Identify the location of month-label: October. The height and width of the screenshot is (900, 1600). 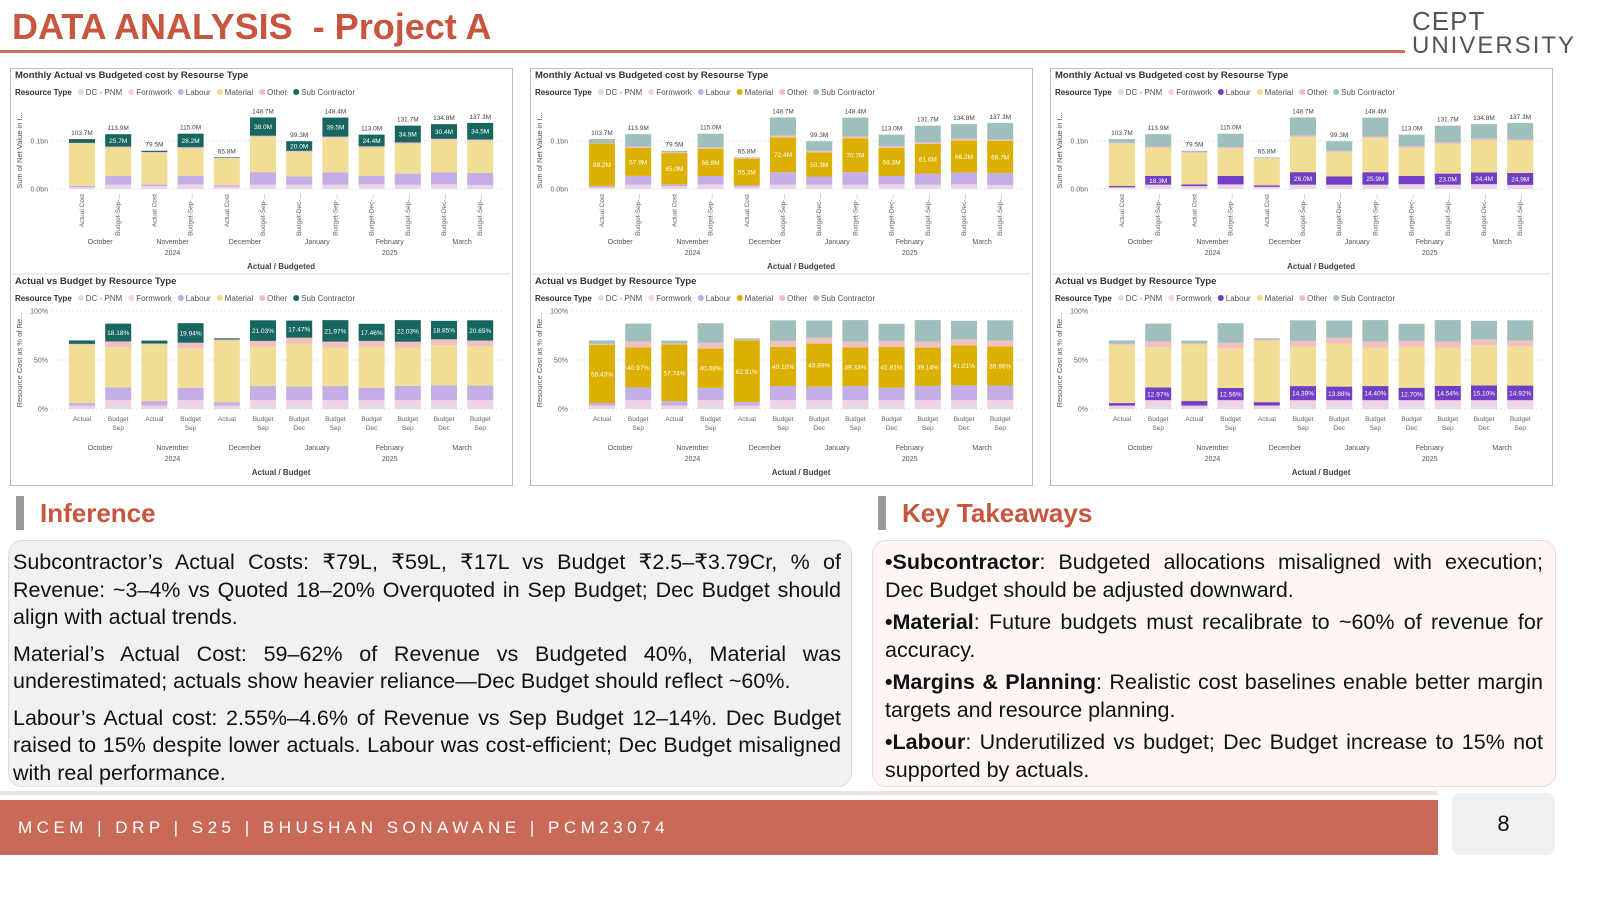
(621, 242).